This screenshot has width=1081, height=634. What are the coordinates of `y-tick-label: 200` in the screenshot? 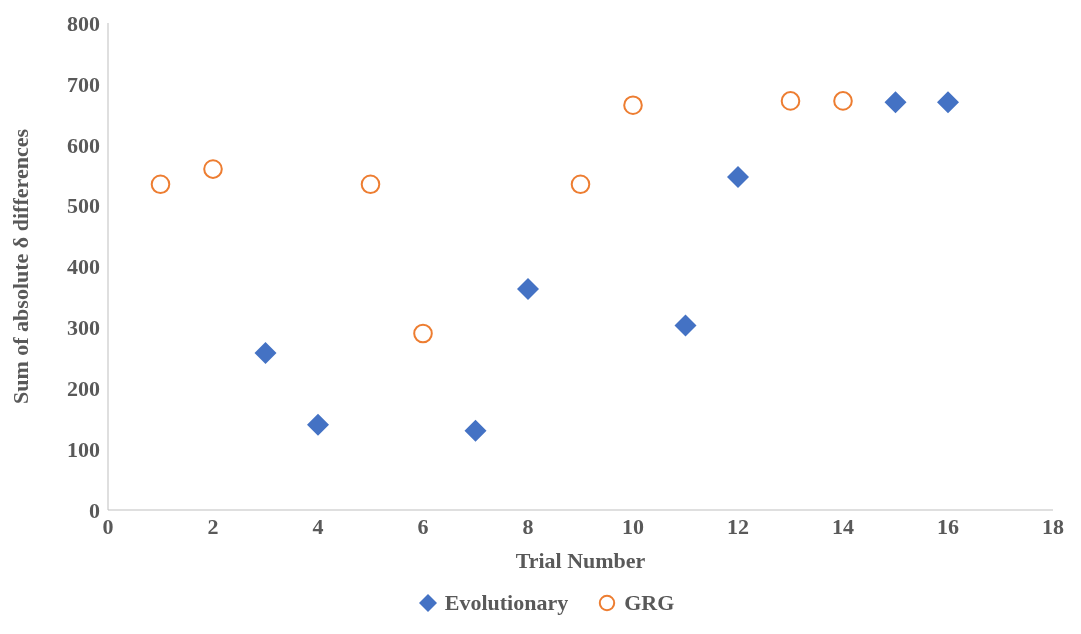 It's located at (83, 389).